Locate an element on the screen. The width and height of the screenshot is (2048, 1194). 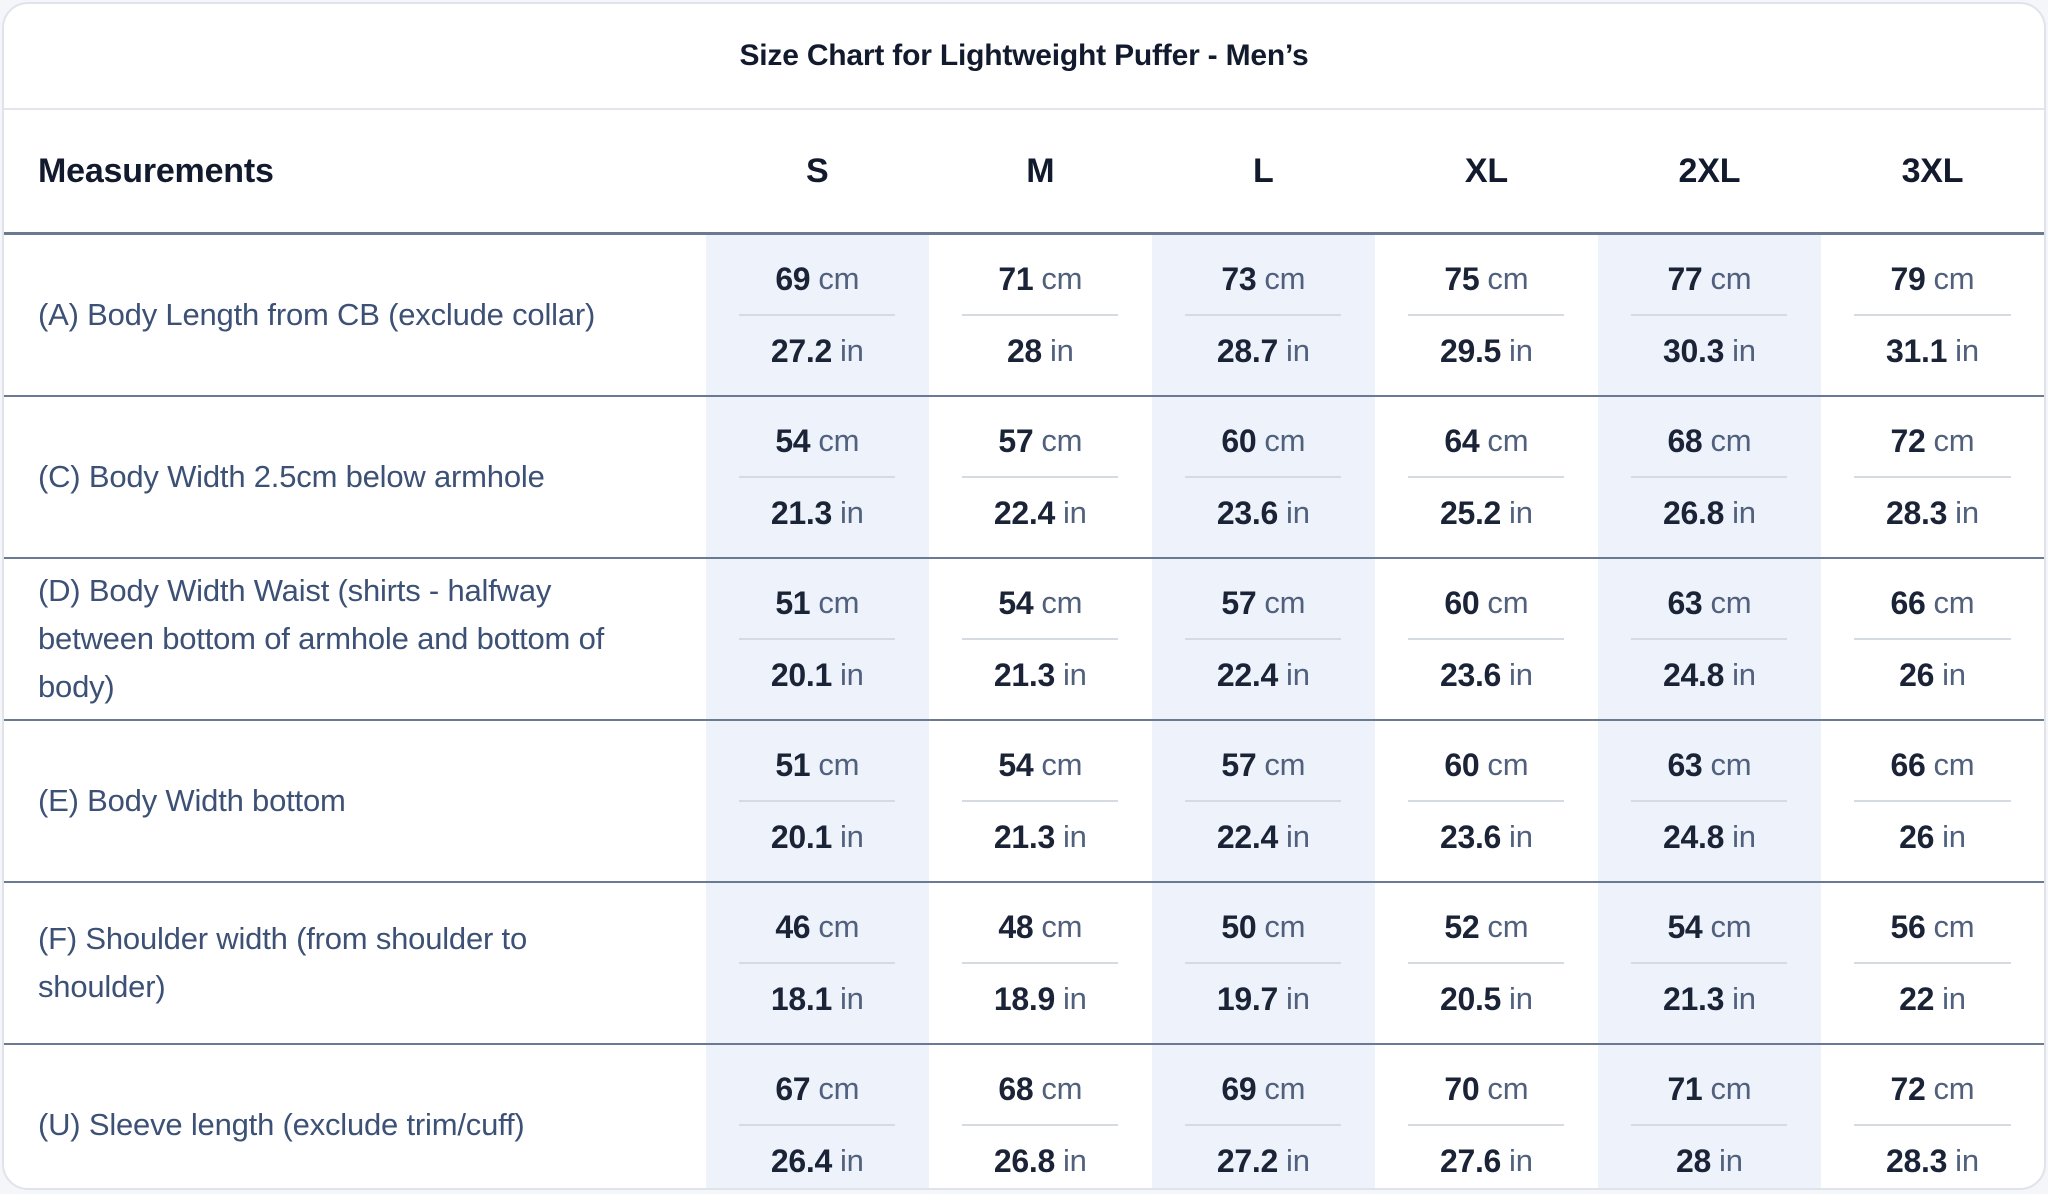
in-value-line: 20.5 in is located at coordinates (1486, 999).